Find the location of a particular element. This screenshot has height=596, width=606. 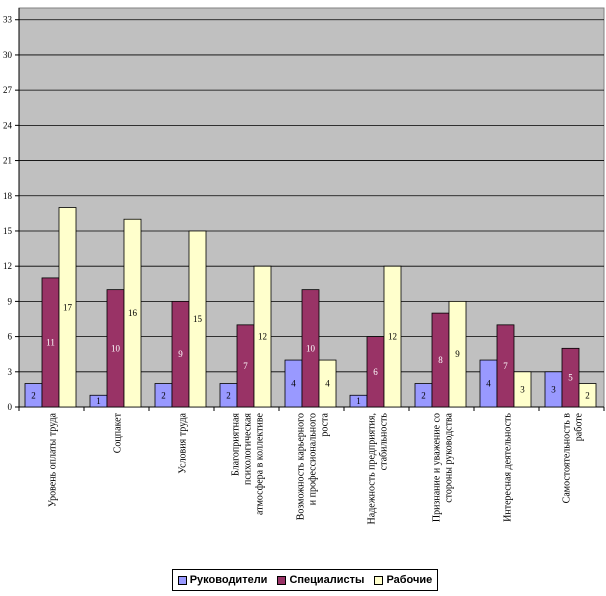

data-label: 8 is located at coordinates (440, 360).